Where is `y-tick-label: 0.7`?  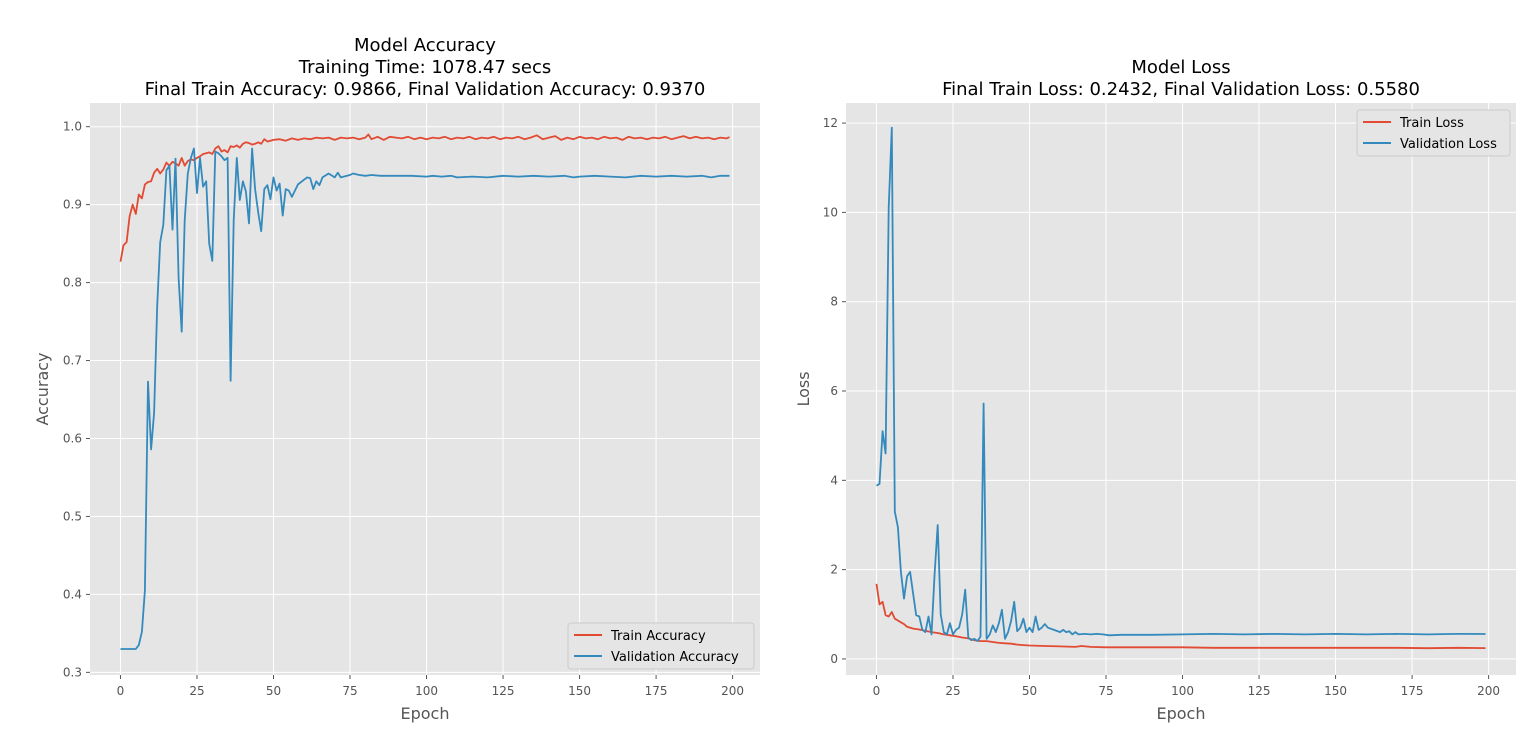 y-tick-label: 0.7 is located at coordinates (72, 361).